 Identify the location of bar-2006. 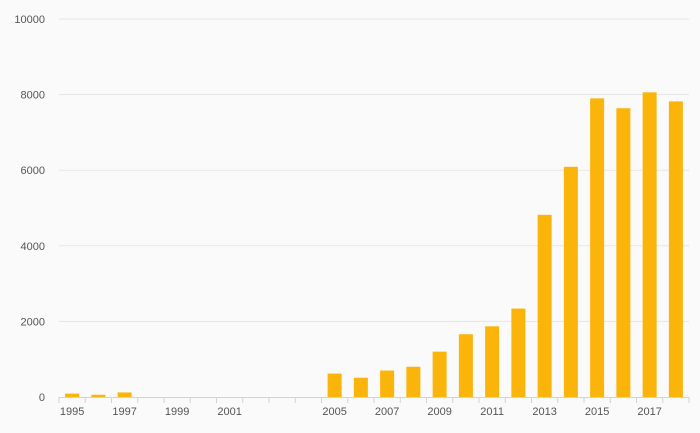
(360, 387).